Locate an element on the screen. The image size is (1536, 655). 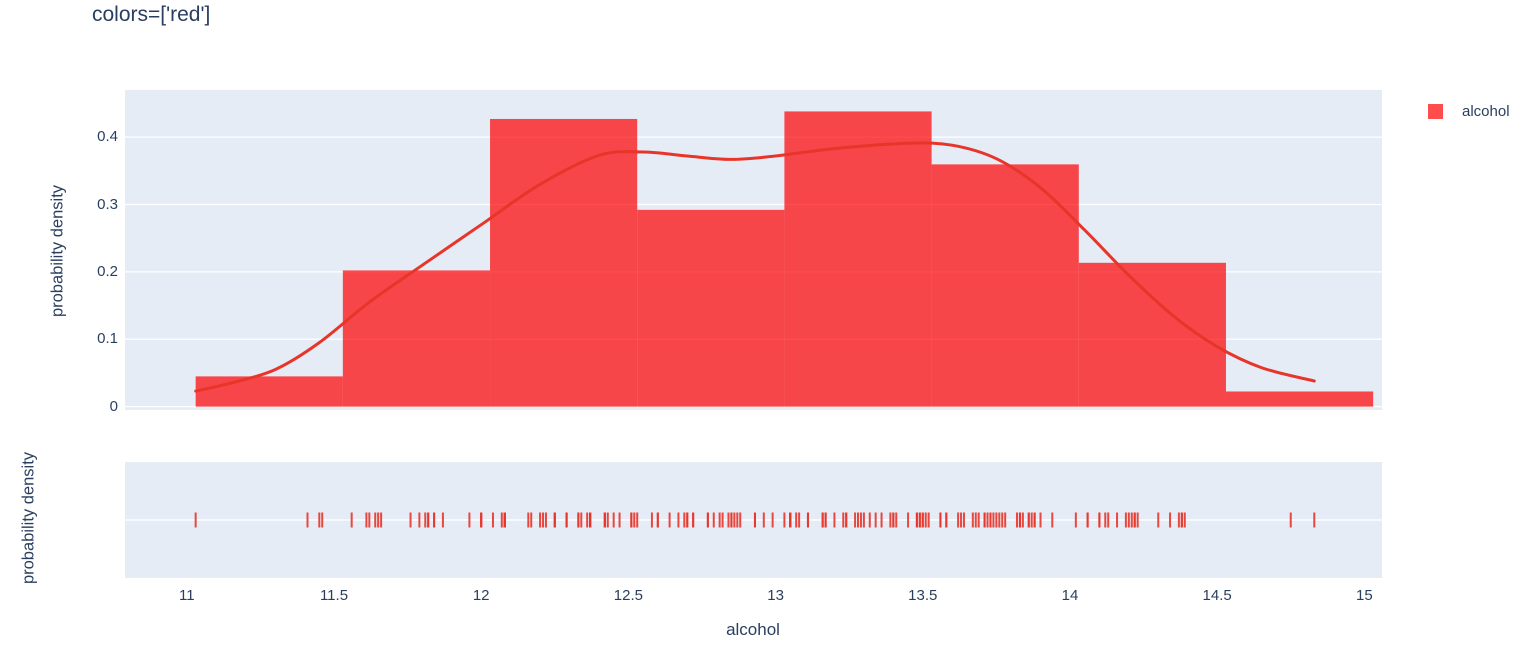
chart-title: colors=['red'] is located at coordinates (151, 14).